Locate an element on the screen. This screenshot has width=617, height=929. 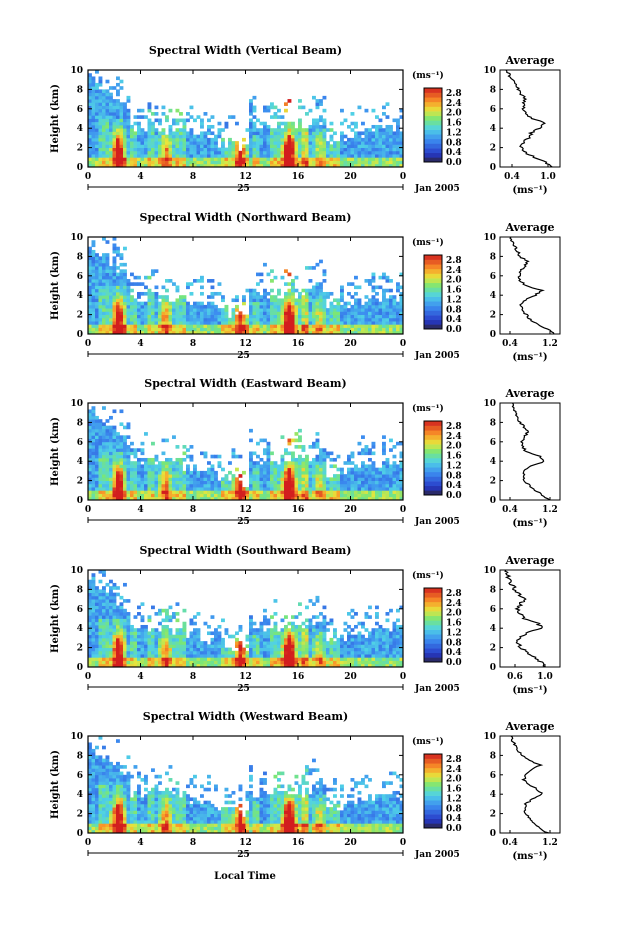
avg-y-tick-label: 10 is located at coordinates (489, 404).